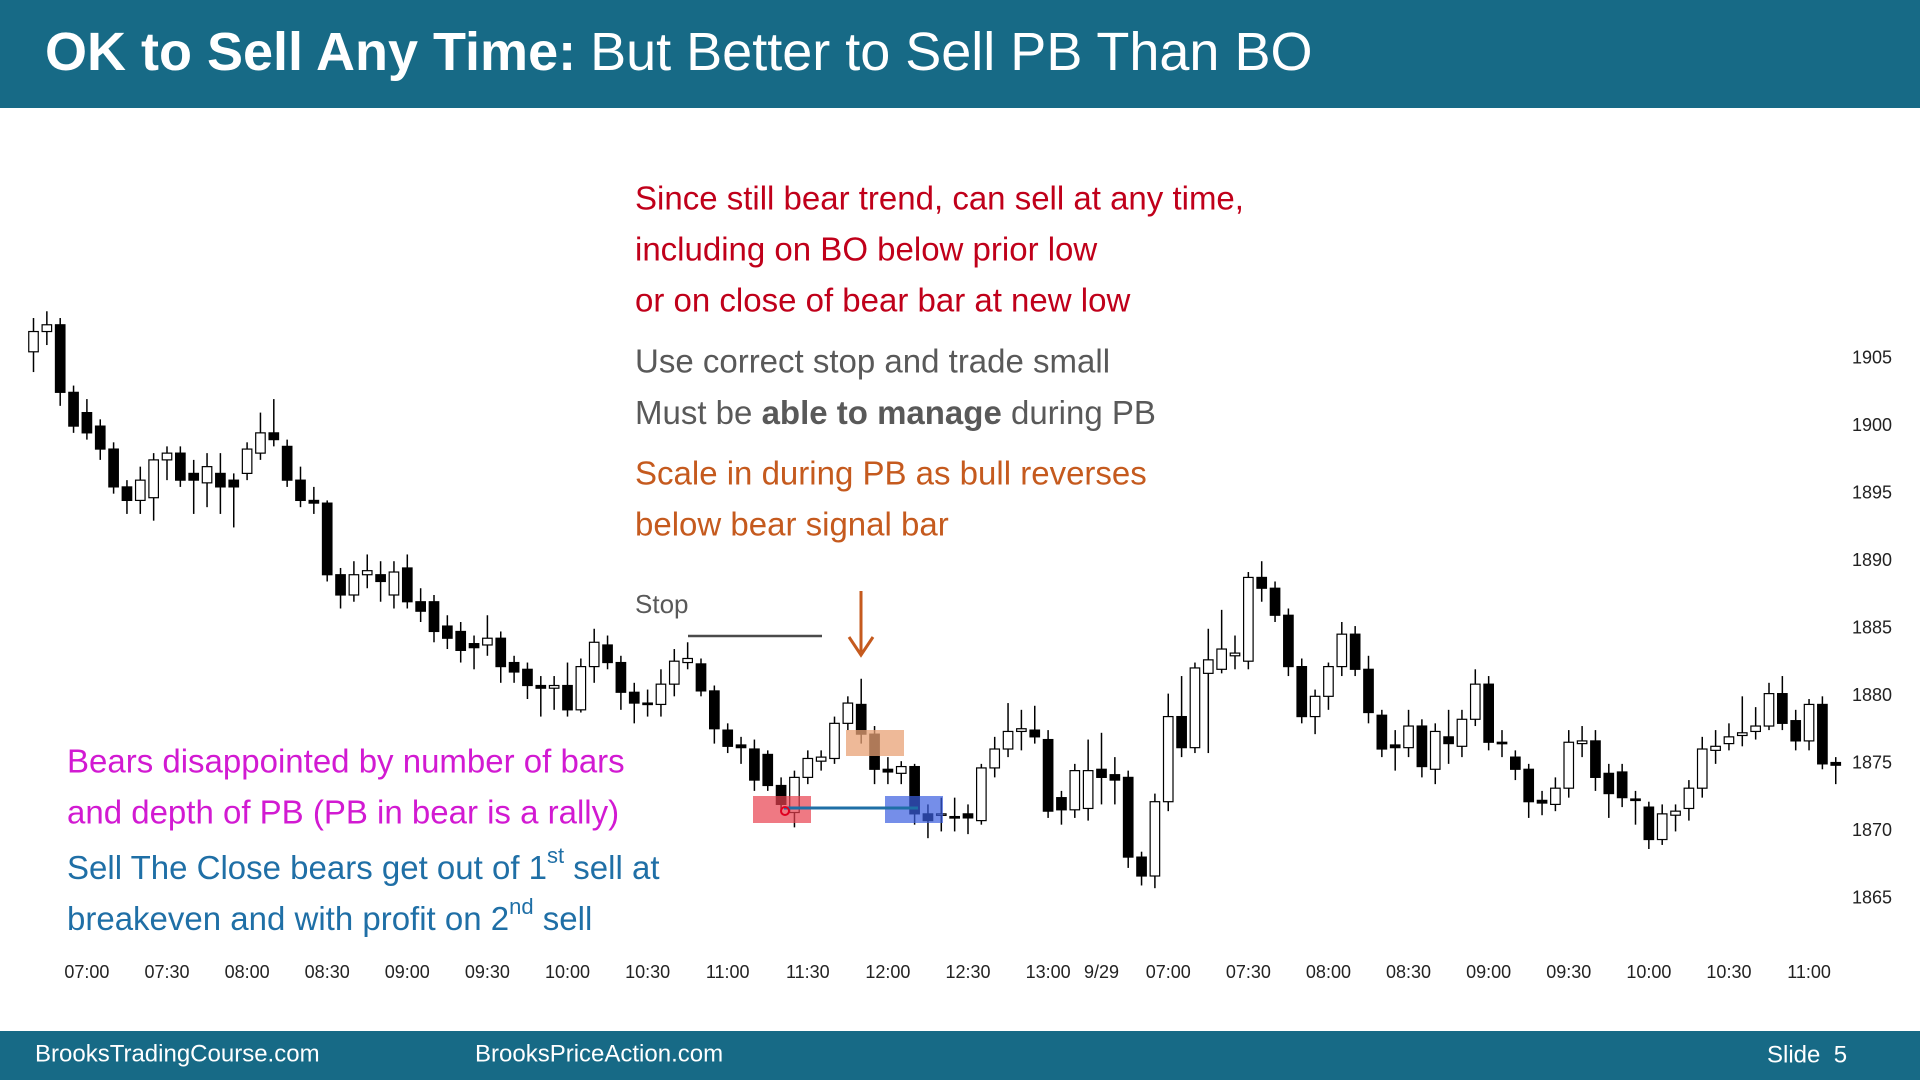  What do you see at coordinates (1408, 972) in the screenshot?
I see `x-tick-label: 08:30` at bounding box center [1408, 972].